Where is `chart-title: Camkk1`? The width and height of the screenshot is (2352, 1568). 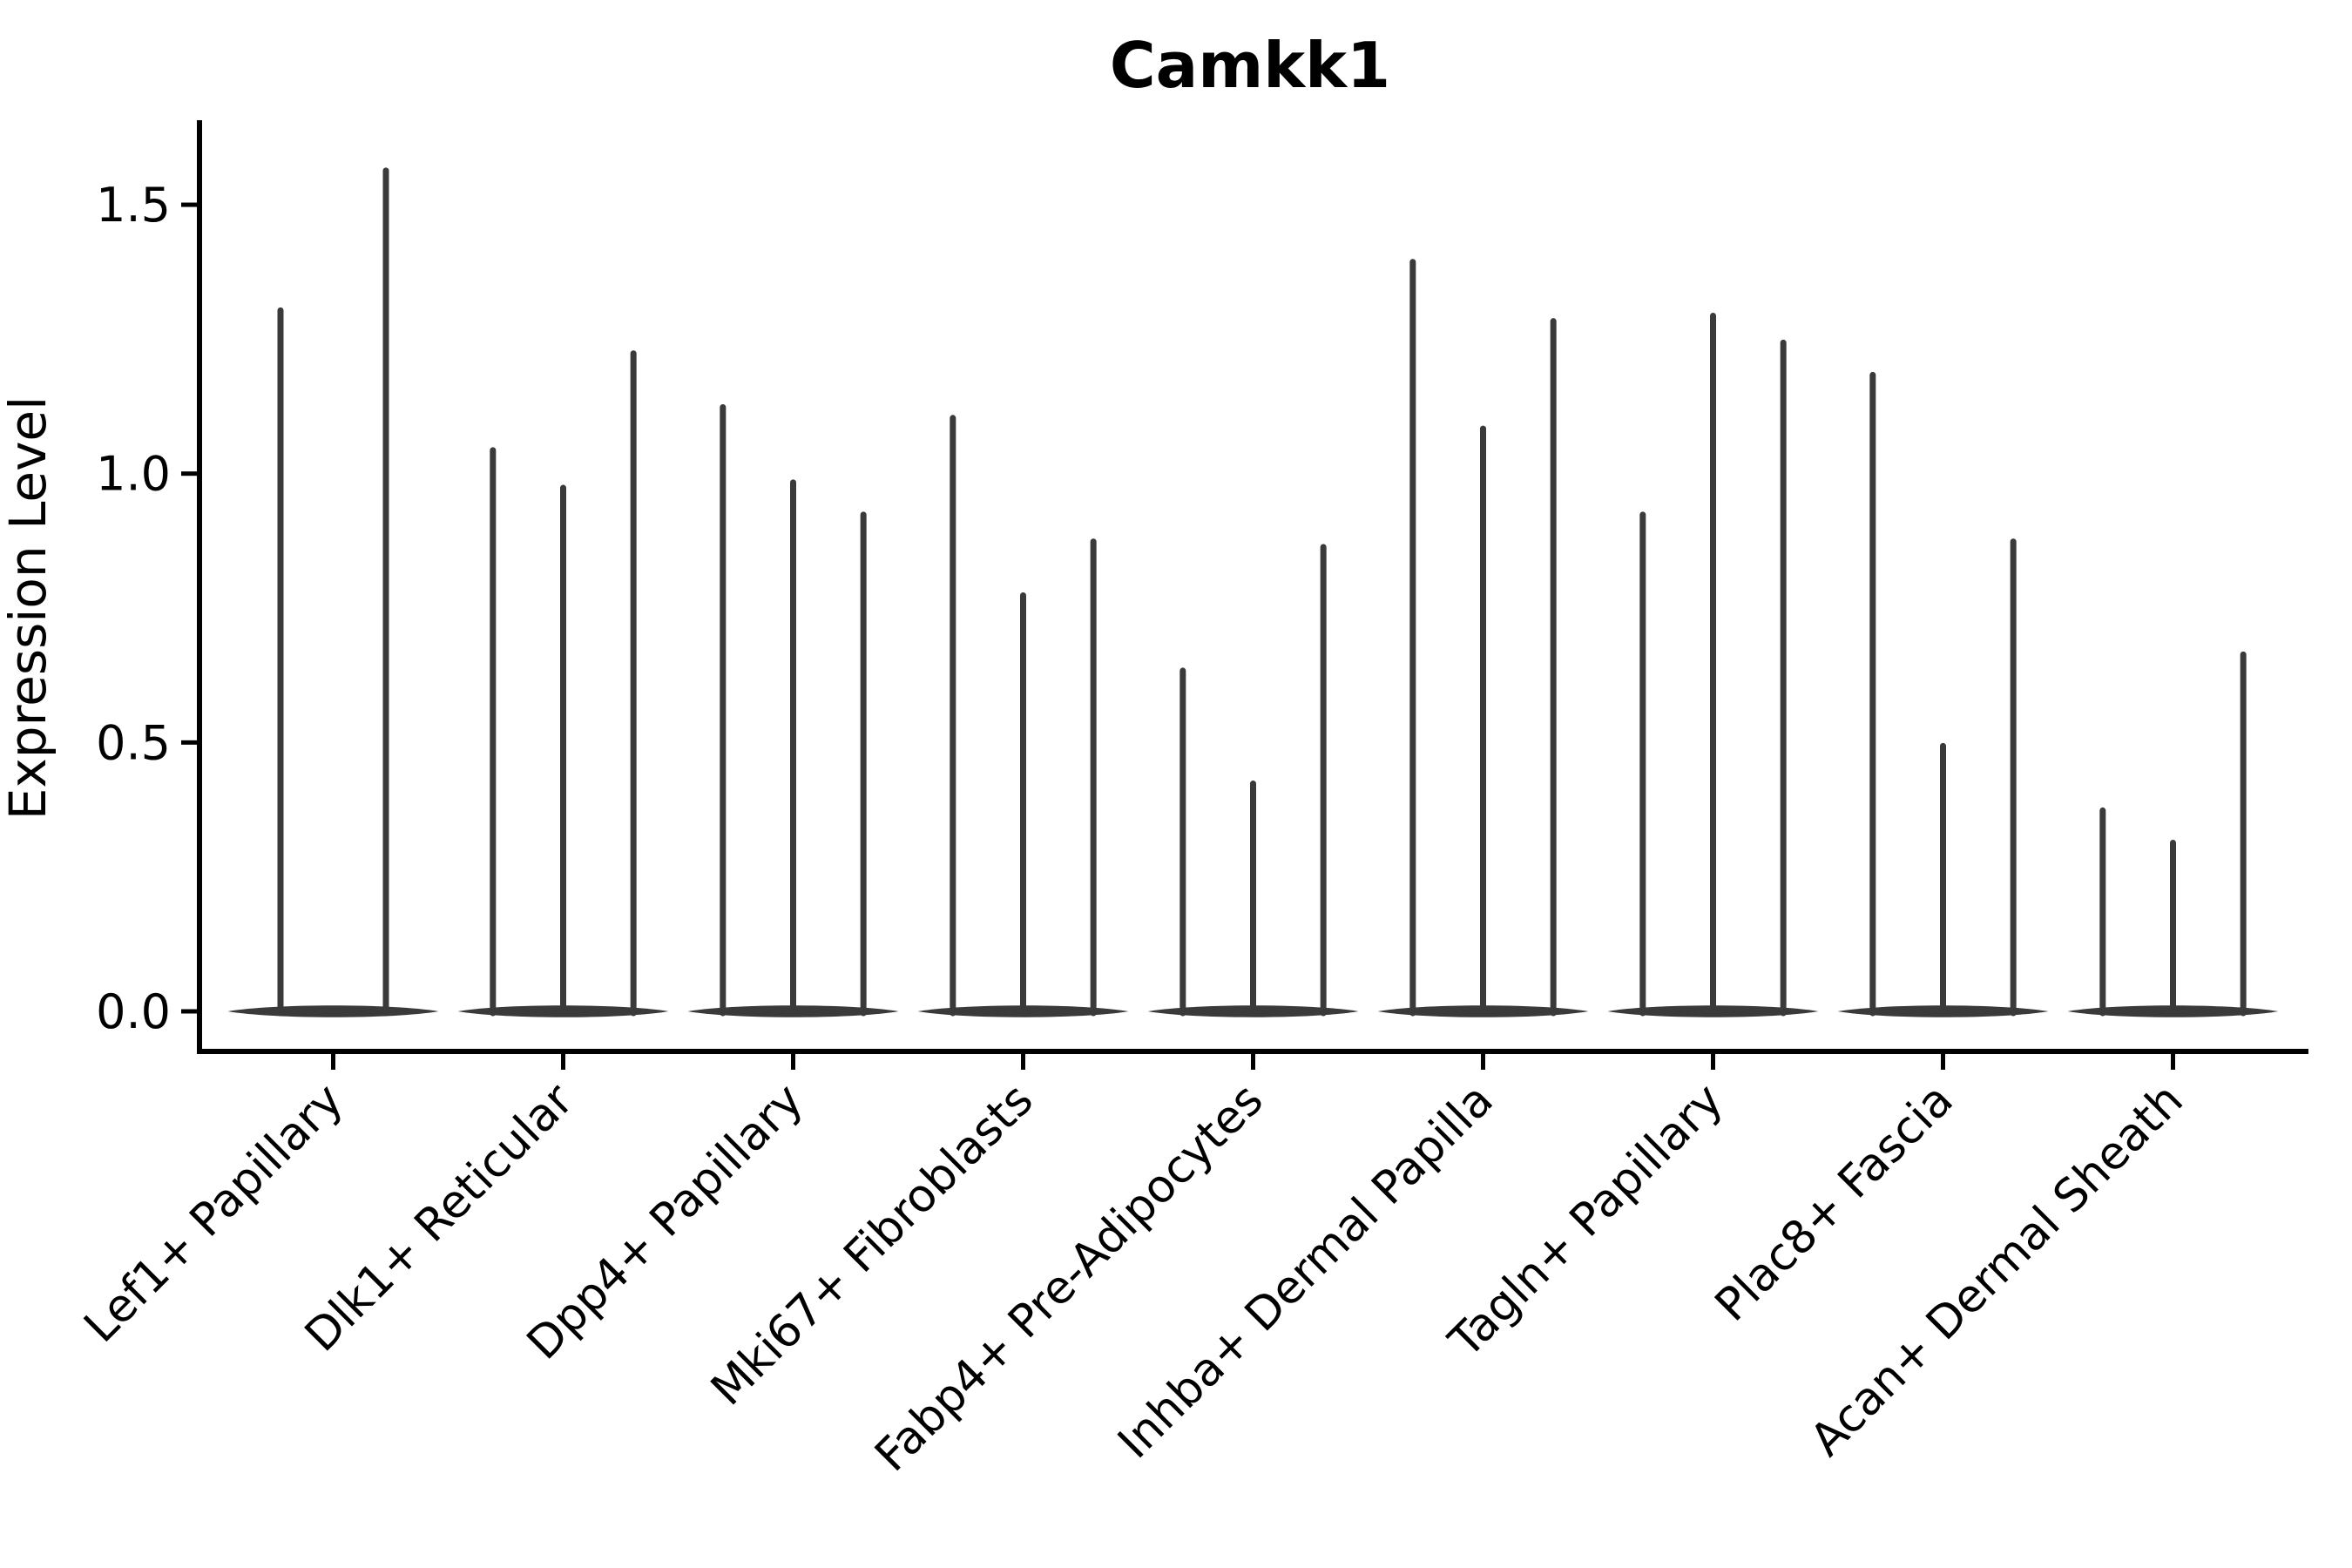 chart-title: Camkk1 is located at coordinates (1250, 66).